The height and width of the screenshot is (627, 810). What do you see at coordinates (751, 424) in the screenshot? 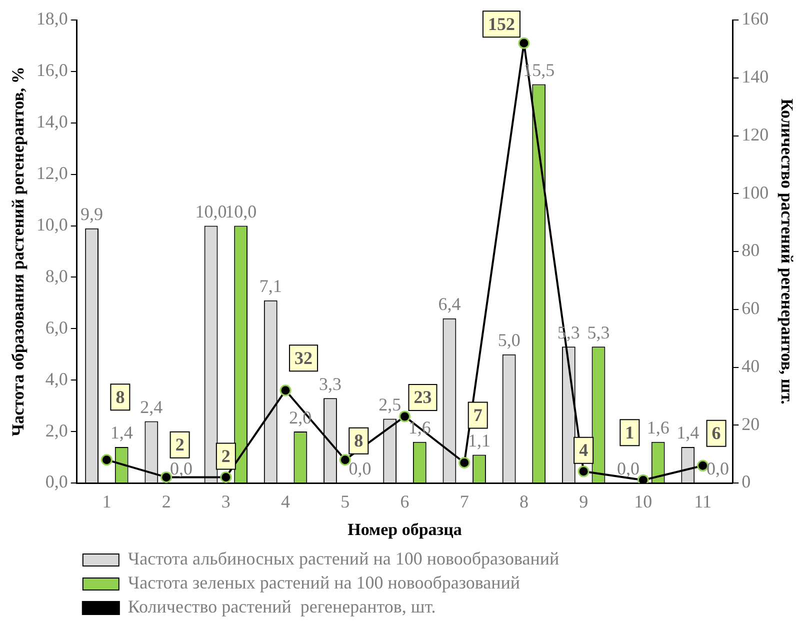
I see `y2-tick-label: 20` at bounding box center [751, 424].